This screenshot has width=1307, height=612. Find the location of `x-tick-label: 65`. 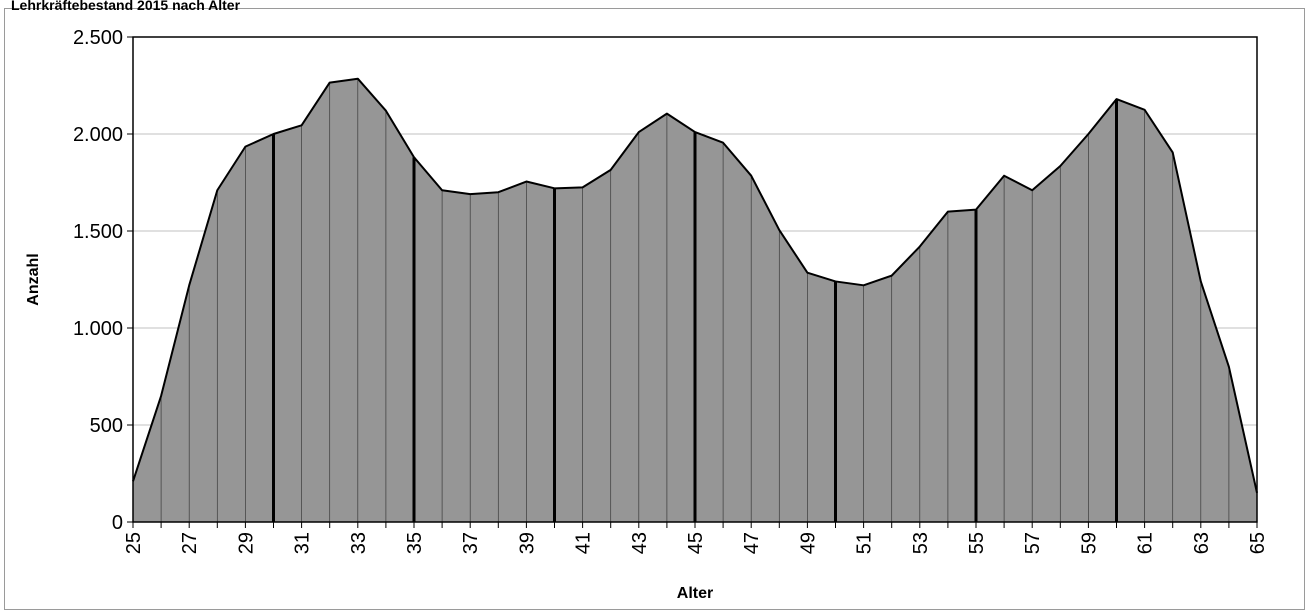

x-tick-label: 65 is located at coordinates (1258, 543).